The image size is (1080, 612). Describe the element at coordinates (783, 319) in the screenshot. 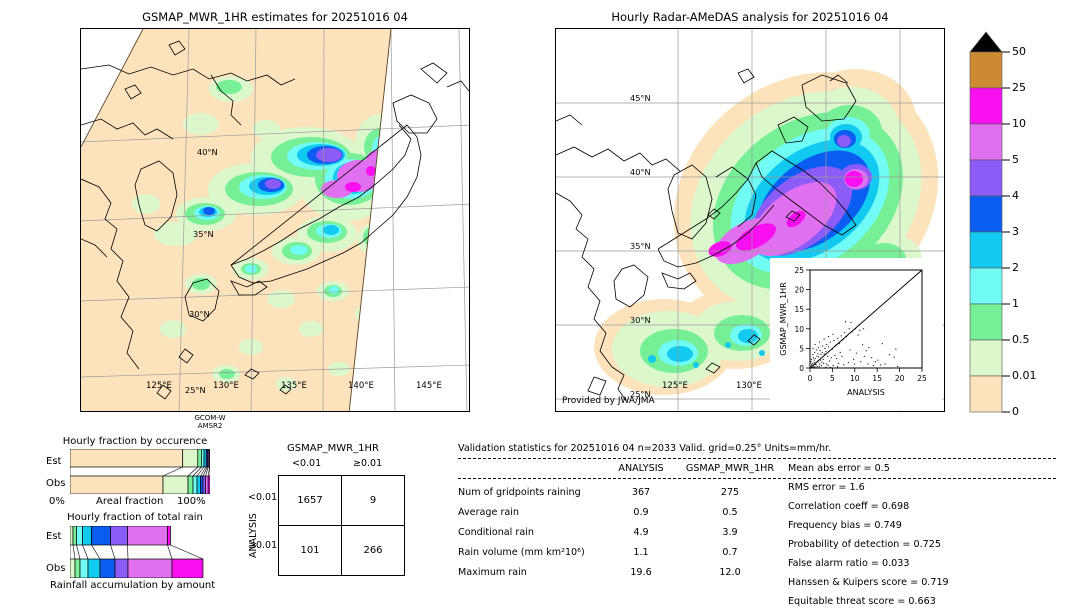

I see `svg-text: GSMAP_MWR_1HR` at that location.